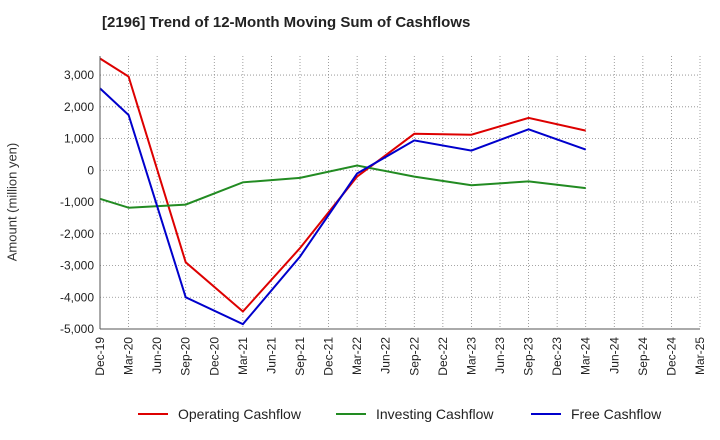 The image size is (720, 440). Describe the element at coordinates (100, 356) in the screenshot. I see `x-tick-label: Dec-19` at that location.